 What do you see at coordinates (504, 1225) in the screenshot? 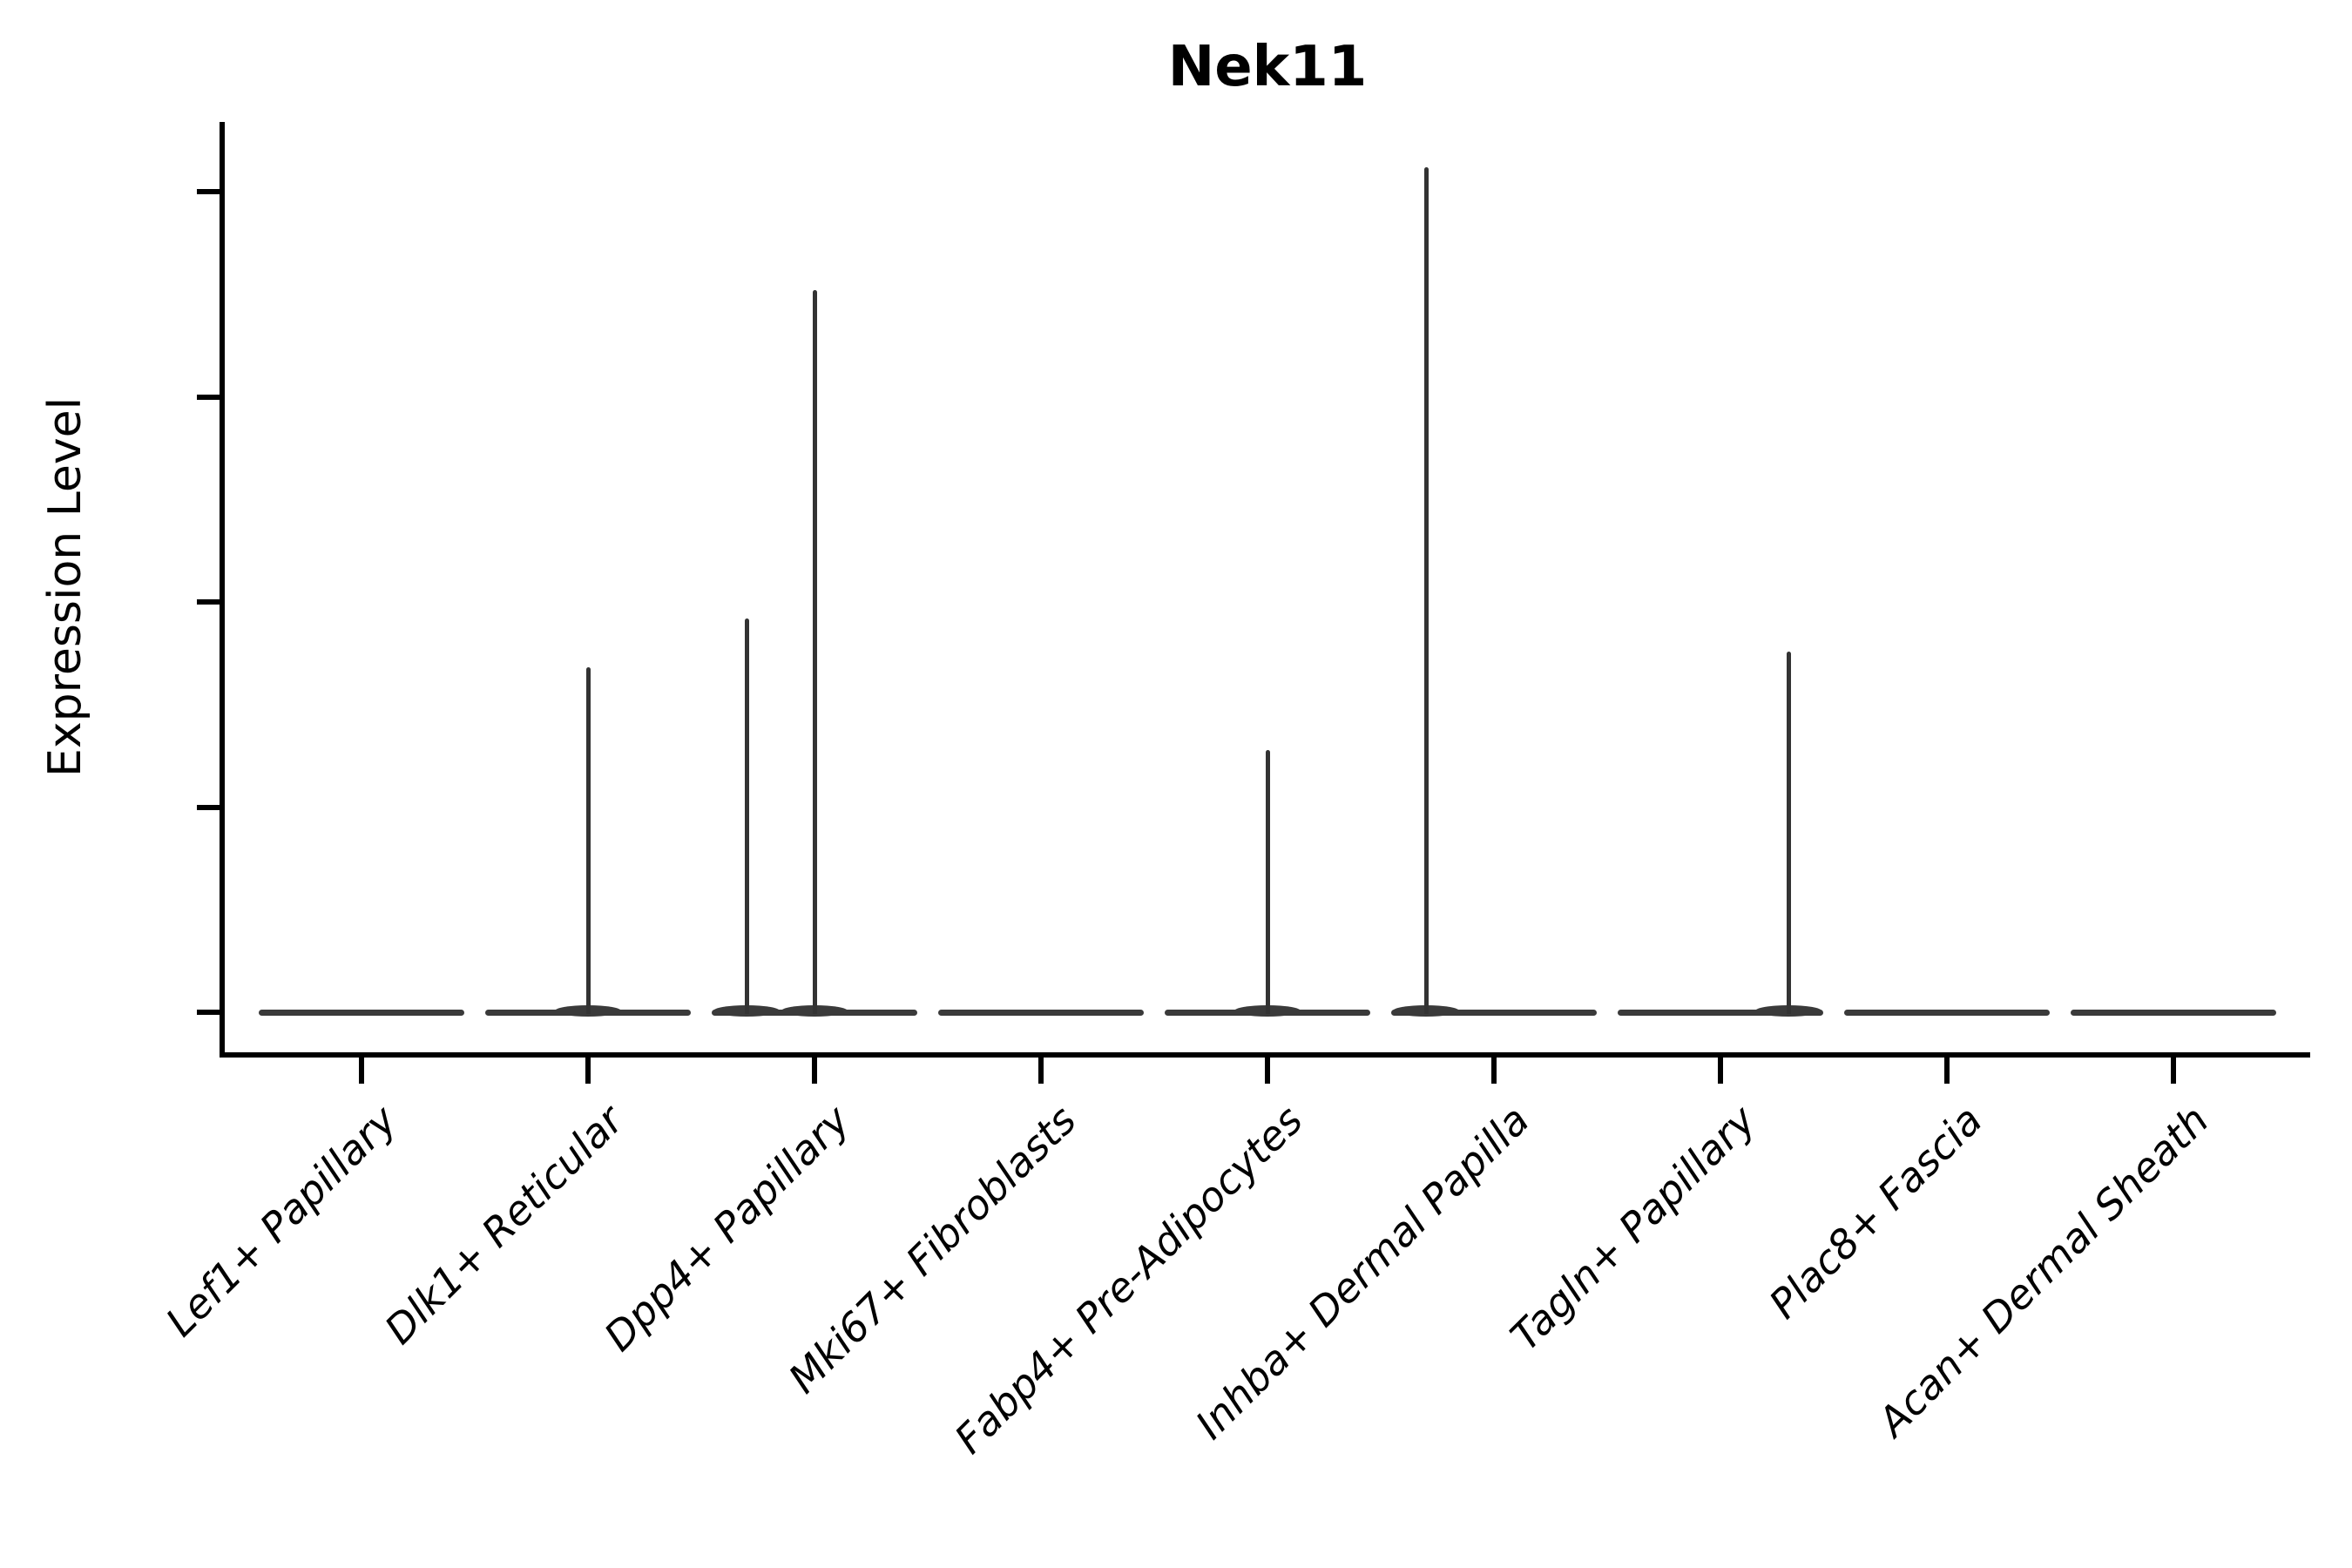
I see `x-tick-label: Dlk1+ Reticular` at bounding box center [504, 1225].